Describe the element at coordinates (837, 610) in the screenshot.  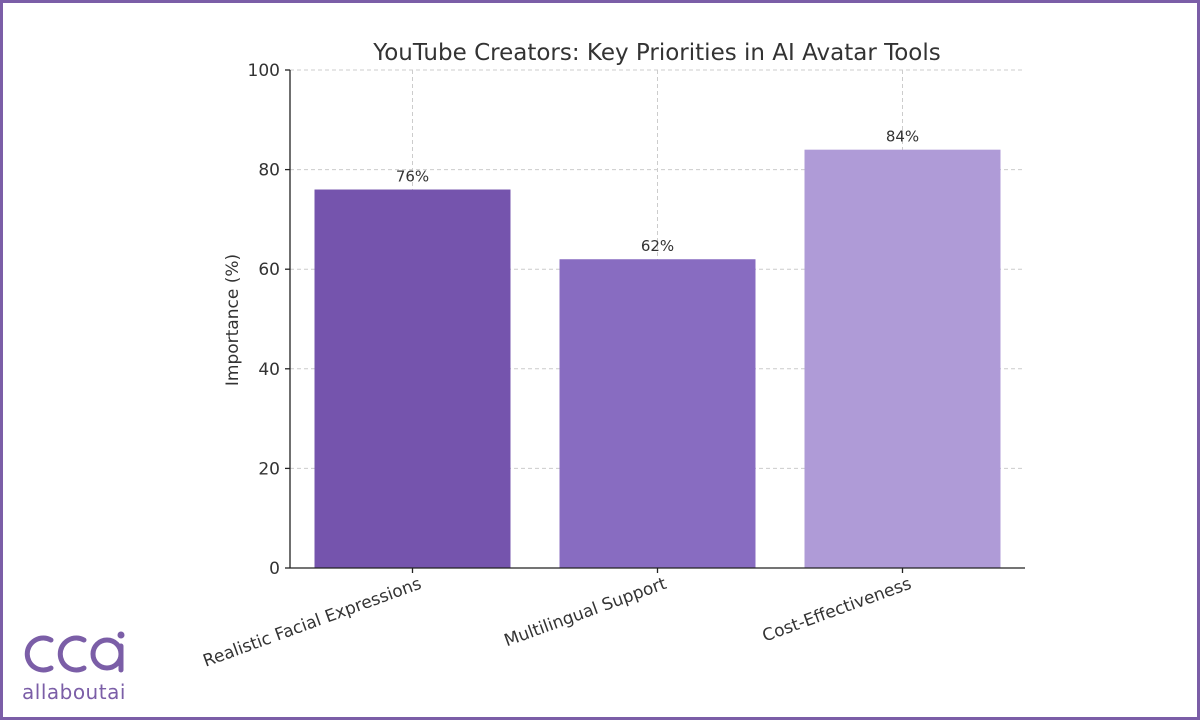
I see `x-tick-label: Cost-Effectiveness` at that location.